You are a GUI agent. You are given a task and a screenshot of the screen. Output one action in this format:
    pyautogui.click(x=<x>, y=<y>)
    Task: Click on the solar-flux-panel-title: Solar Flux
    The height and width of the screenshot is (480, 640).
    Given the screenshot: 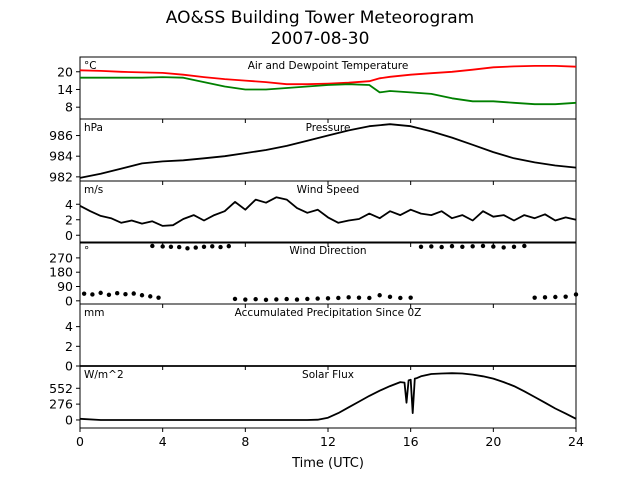 What is the action you would take?
    pyautogui.click(x=328, y=375)
    